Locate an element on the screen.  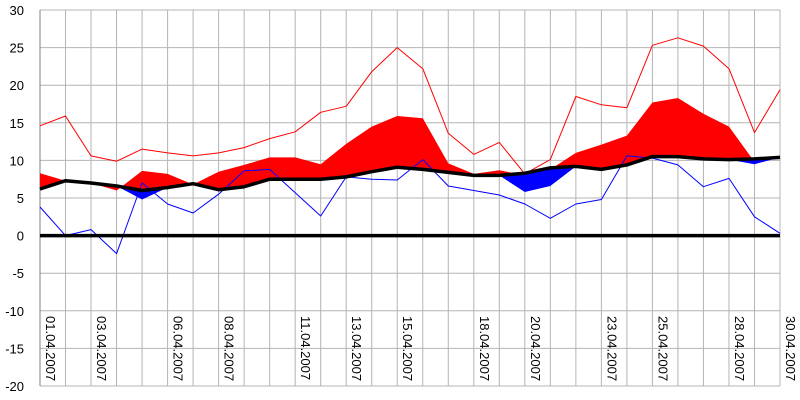
y-tick-label: 30 is located at coordinates (17, 10).